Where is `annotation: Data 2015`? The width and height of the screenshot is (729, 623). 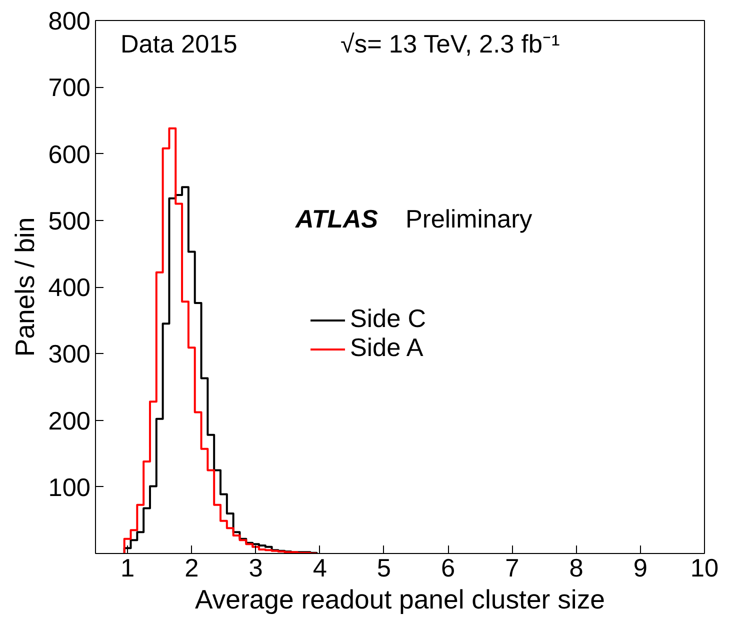
annotation: Data 2015 is located at coordinates (179, 44).